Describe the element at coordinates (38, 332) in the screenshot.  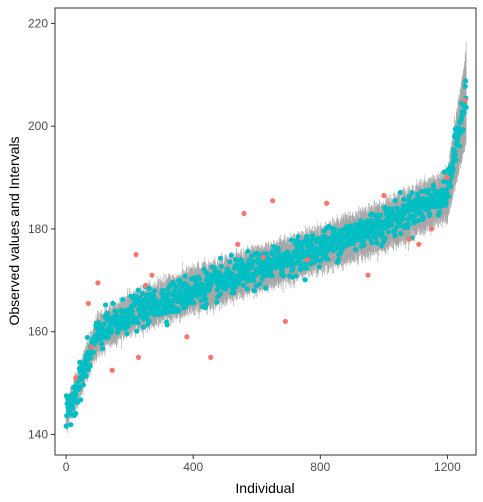
I see `y-tick-label: 160` at that location.